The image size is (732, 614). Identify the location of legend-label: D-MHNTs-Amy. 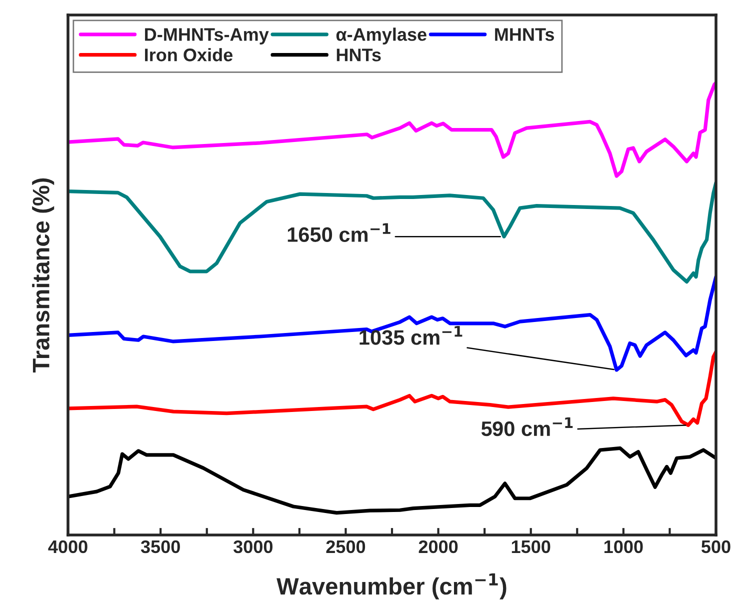
(207, 36).